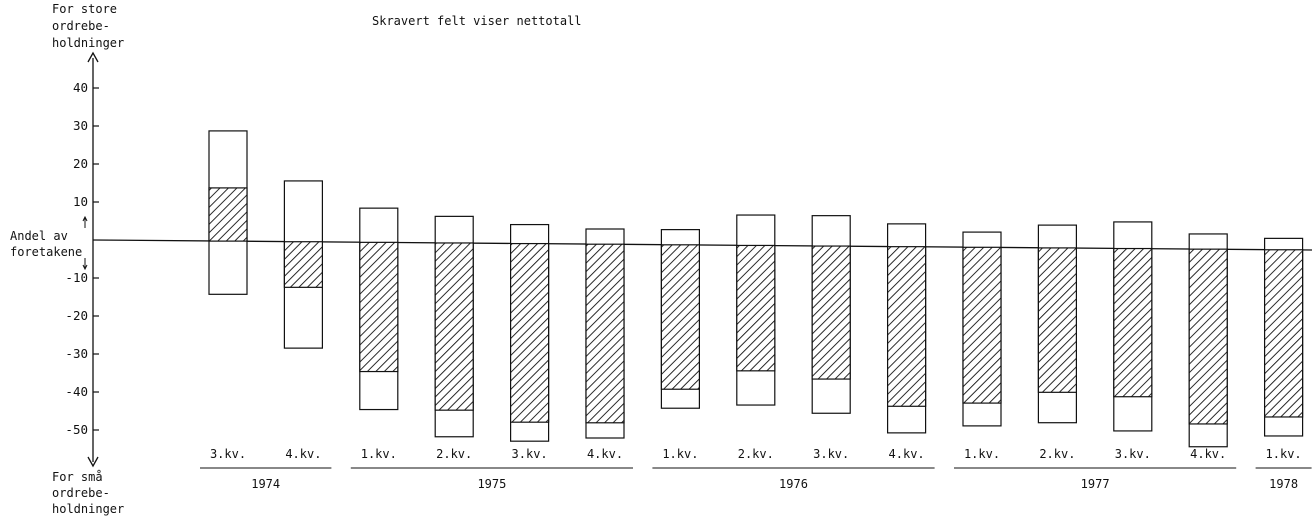  What do you see at coordinates (81, 26) in the screenshot?
I see `y-top-label-line-2: ordrebe-` at bounding box center [81, 26].